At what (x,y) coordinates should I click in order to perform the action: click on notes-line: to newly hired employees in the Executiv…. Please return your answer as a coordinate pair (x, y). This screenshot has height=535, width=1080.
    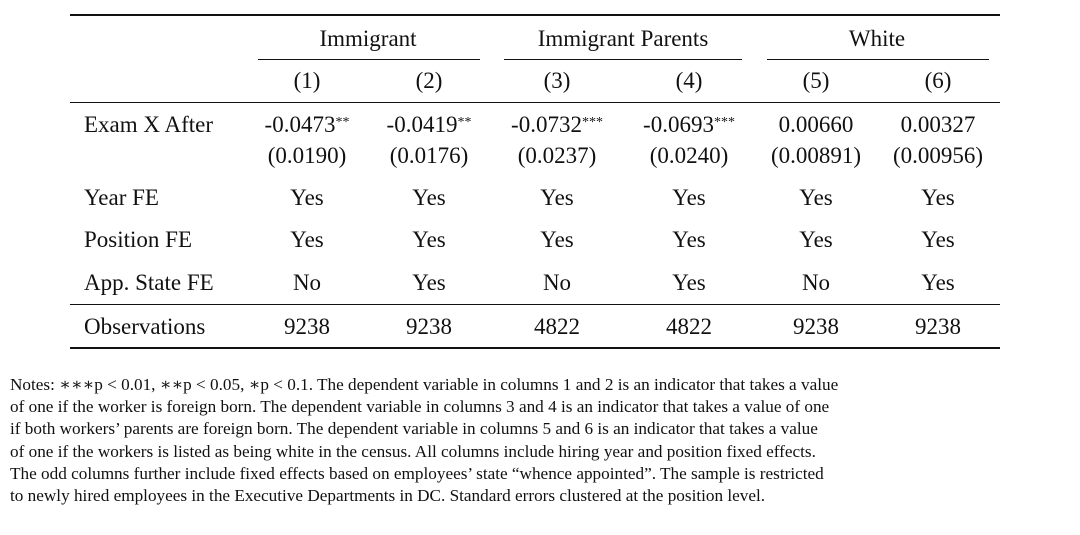
    Looking at the image, I should click on (388, 496).